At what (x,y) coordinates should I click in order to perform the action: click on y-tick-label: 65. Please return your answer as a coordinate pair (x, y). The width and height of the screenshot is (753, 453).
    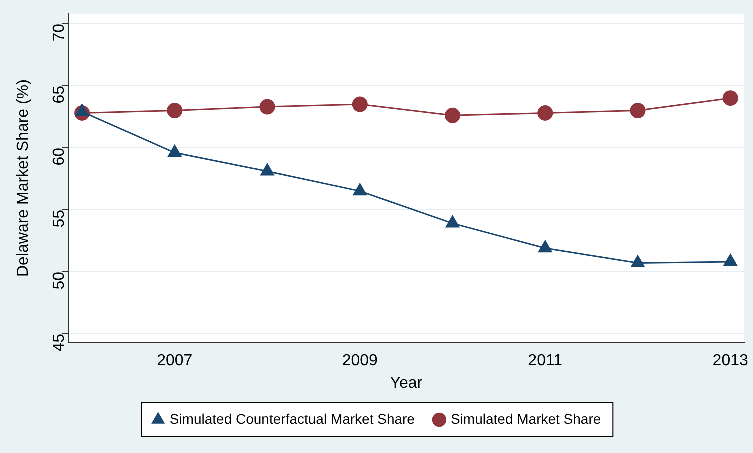
    Looking at the image, I should click on (59, 95).